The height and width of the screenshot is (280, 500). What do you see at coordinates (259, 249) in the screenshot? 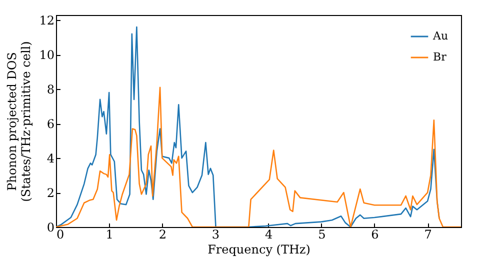
I see `x-axis-title: Frequency (THz)` at bounding box center [259, 249].